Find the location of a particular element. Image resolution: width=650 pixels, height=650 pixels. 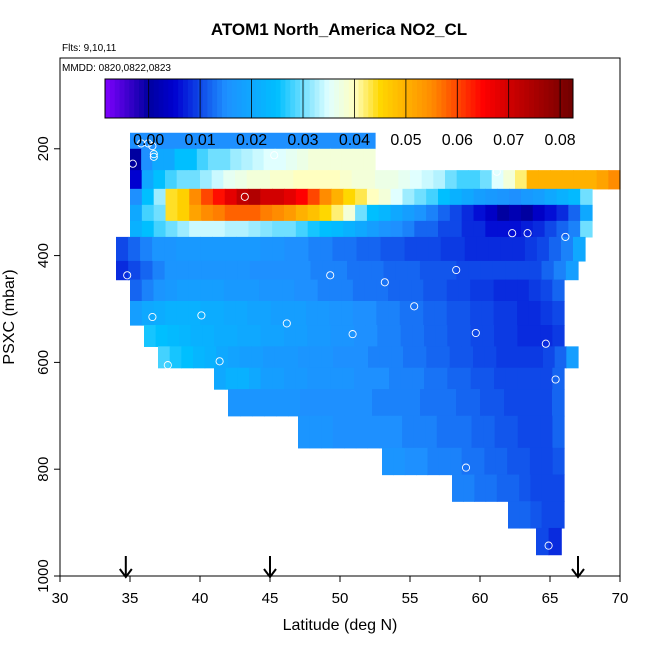

colorbar is located at coordinates (339, 98).